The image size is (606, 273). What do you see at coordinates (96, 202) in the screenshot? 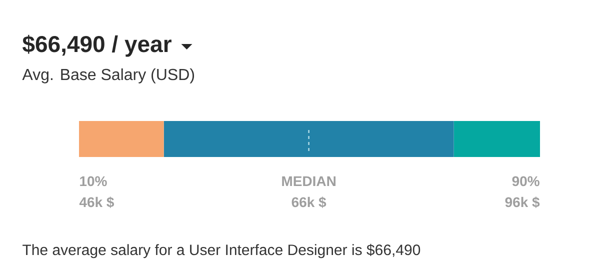
I see `text: 46k $` at bounding box center [96, 202].